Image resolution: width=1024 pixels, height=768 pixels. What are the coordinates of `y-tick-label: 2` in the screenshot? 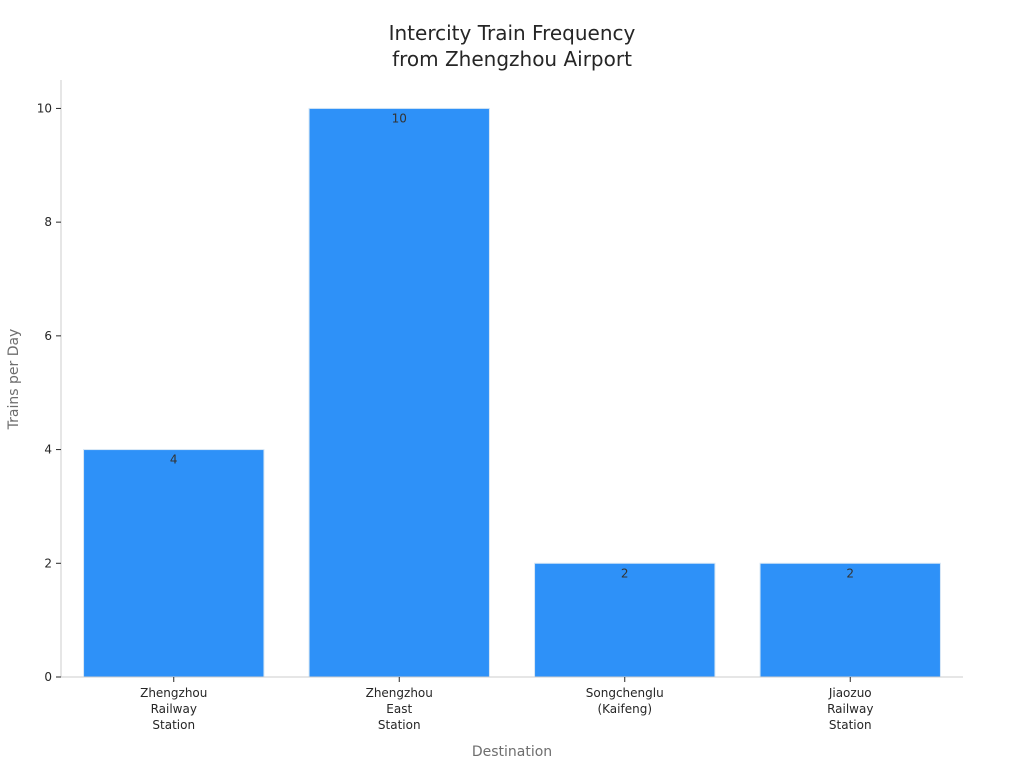 It's located at (48, 563).